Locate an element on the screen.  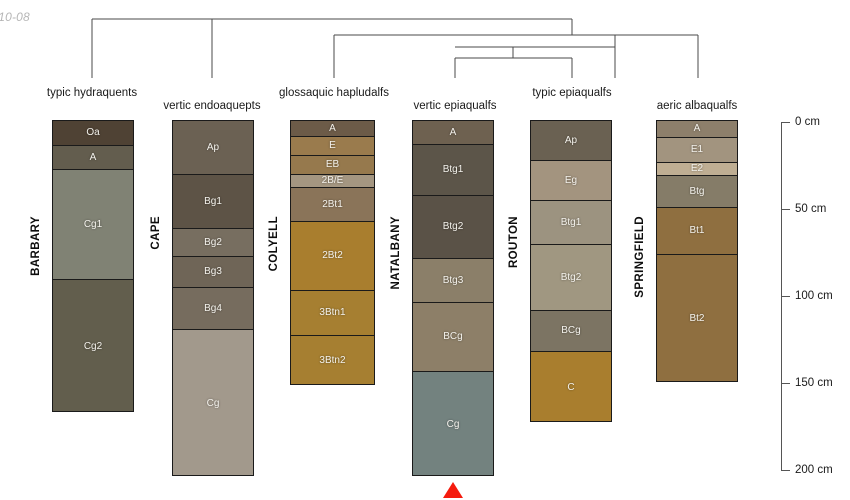
horizon-layer: Oa is located at coordinates (93, 133).